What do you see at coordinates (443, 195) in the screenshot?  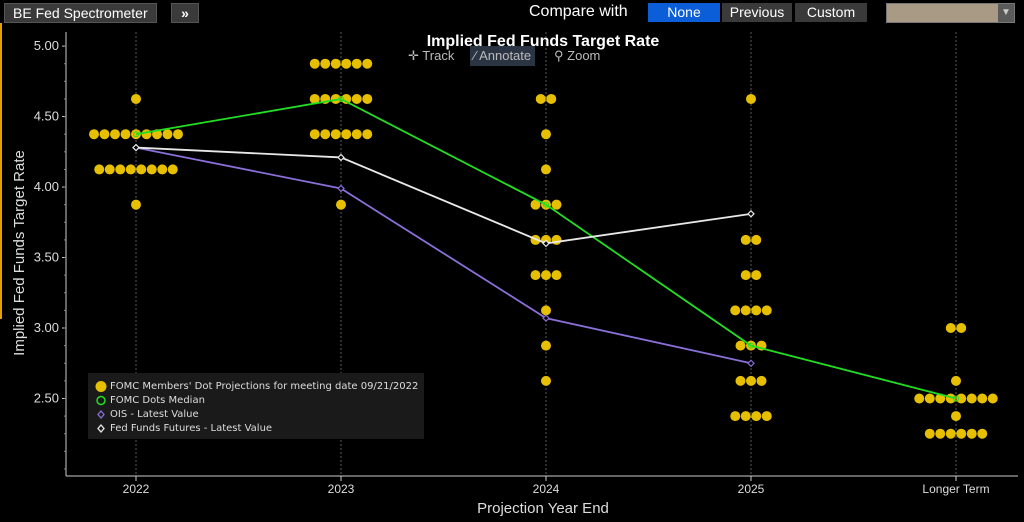 I see `futures-line` at bounding box center [443, 195].